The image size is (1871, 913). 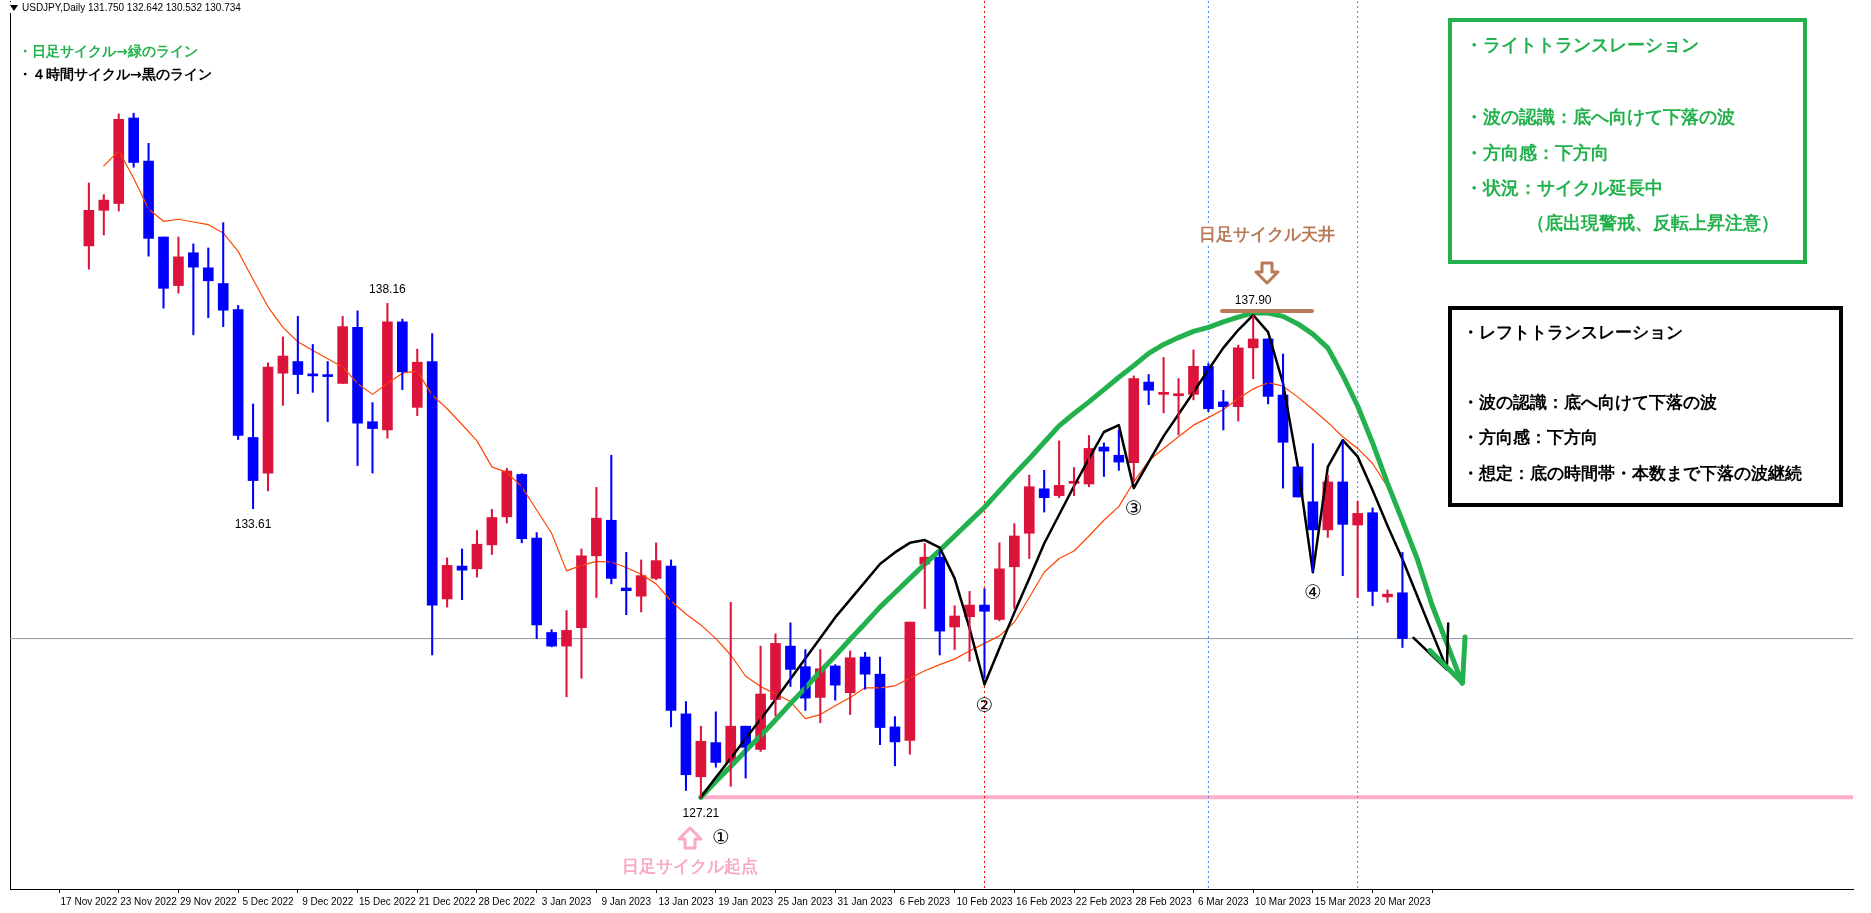 What do you see at coordinates (1402, 901) in the screenshot?
I see `x-tick-label: 20 Mar 2023` at bounding box center [1402, 901].